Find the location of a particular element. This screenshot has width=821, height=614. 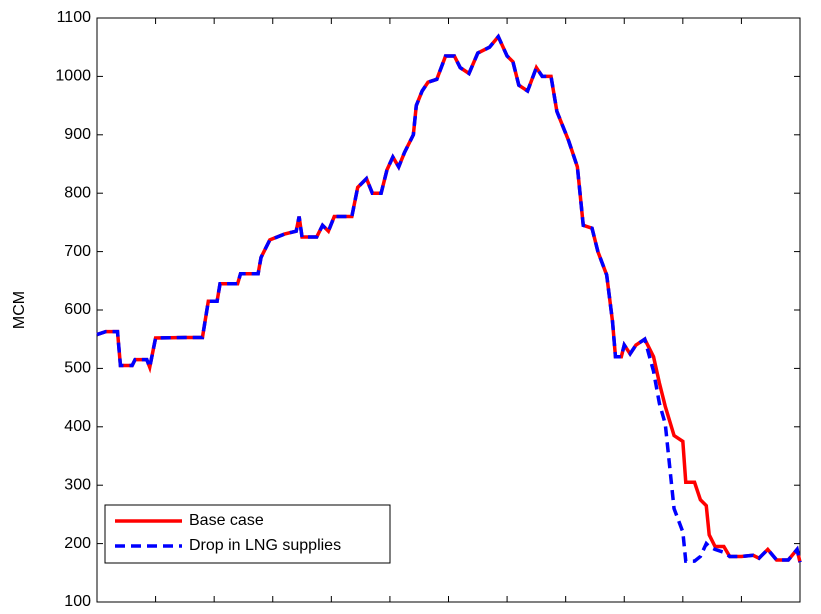

legend-label: Drop in LNG supplies is located at coordinates (265, 545).